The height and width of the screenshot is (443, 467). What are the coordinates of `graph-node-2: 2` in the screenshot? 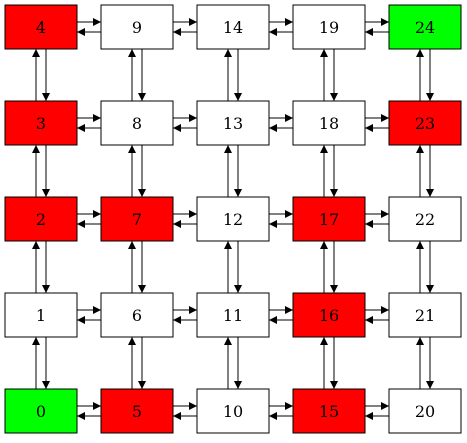 It's located at (41, 219).